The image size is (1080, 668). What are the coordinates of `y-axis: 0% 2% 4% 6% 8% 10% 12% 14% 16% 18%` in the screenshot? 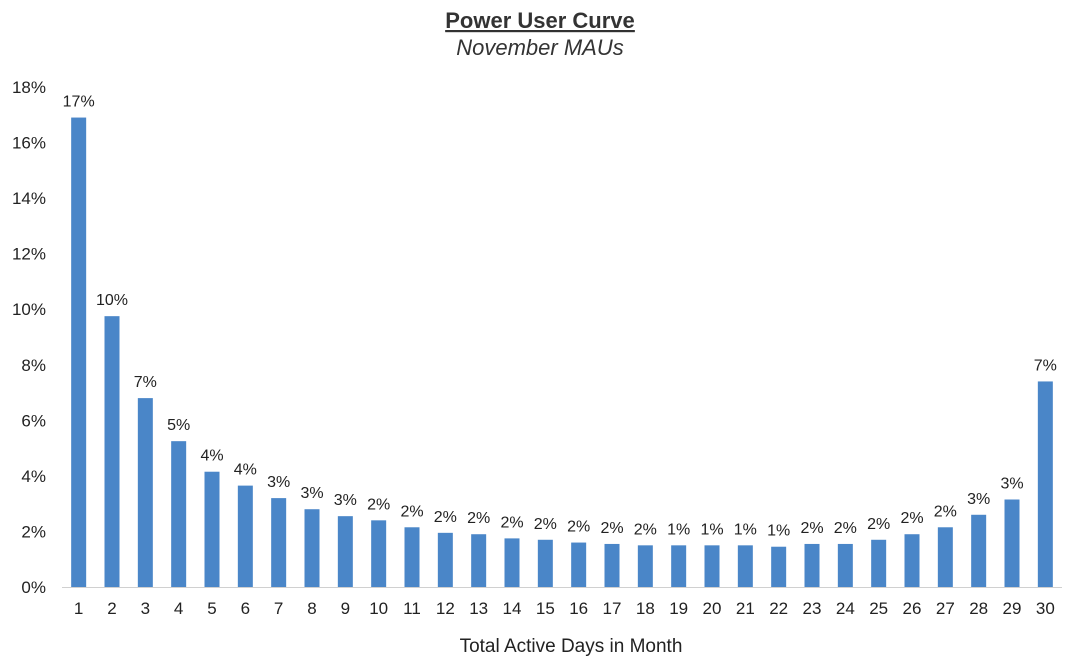 It's located at (29, 337).